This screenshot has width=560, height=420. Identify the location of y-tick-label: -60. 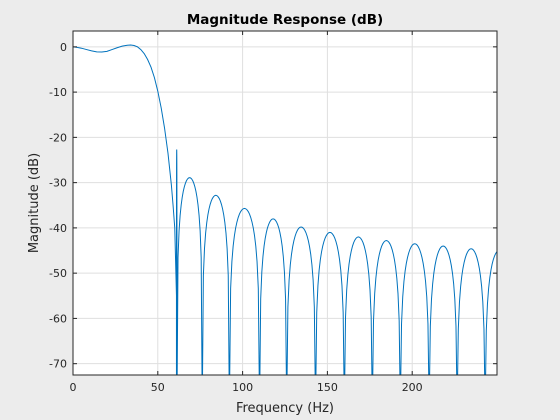
(58, 318).